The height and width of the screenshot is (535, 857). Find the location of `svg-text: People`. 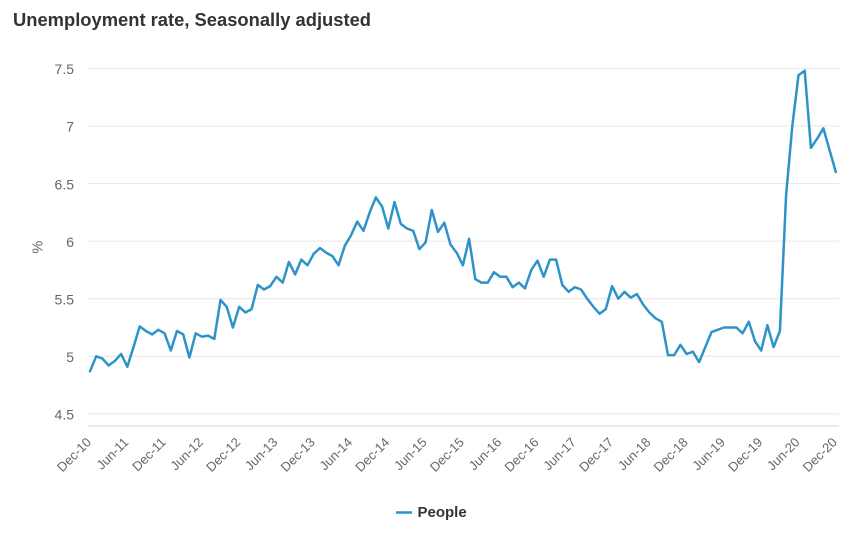

svg-text: People is located at coordinates (442, 512).